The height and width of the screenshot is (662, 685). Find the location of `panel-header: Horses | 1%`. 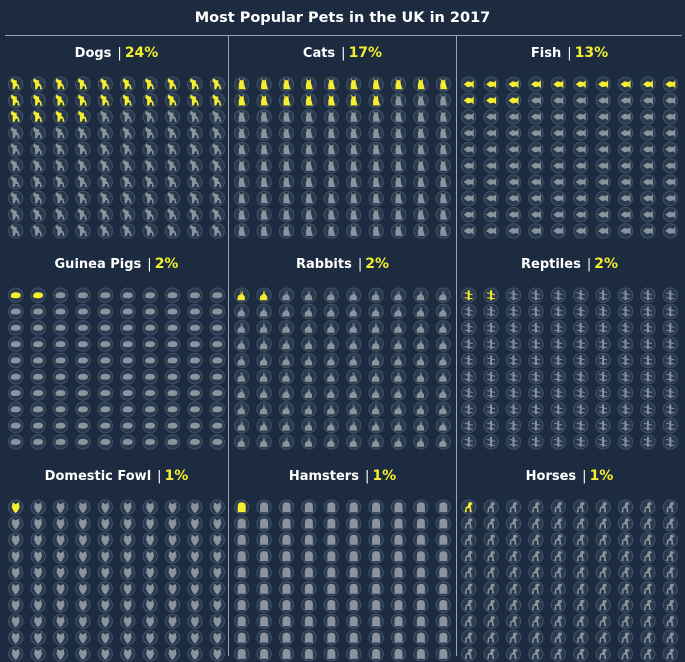

panel-header: Horses | 1% is located at coordinates (569, 475).